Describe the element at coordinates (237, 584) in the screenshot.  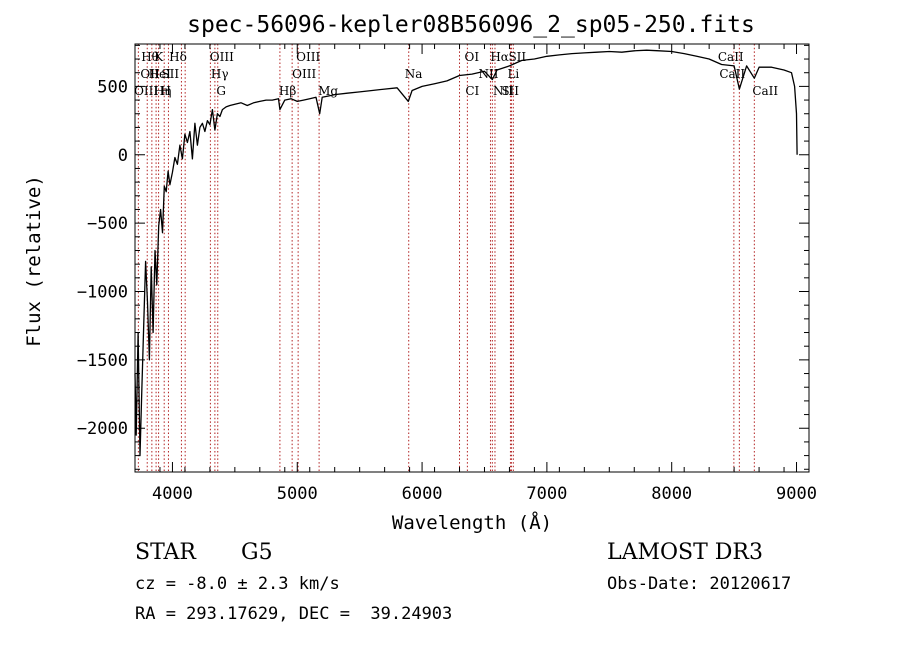
I see `redshift-value: cz = -8.0 ± 2.3 km/s` at that location.